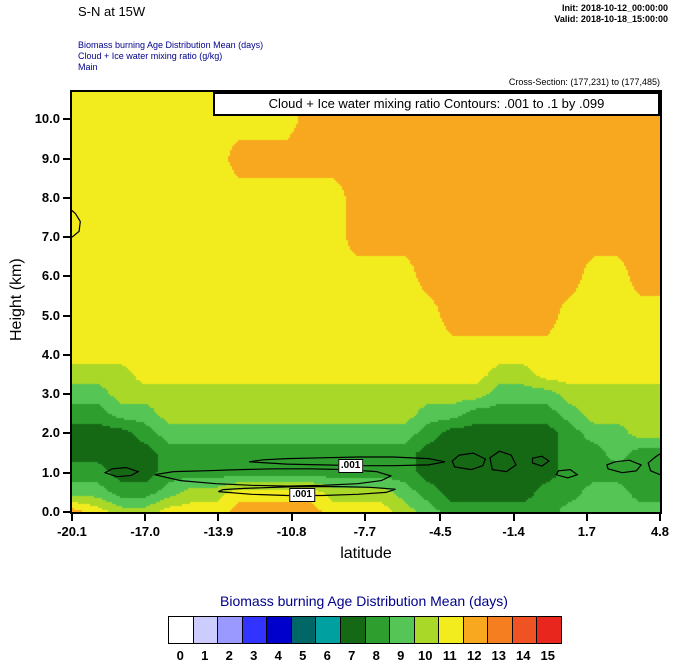 This screenshot has height=668, width=674. Describe the element at coordinates (401, 655) in the screenshot. I see `colorbar-tick-label: 9` at that location.